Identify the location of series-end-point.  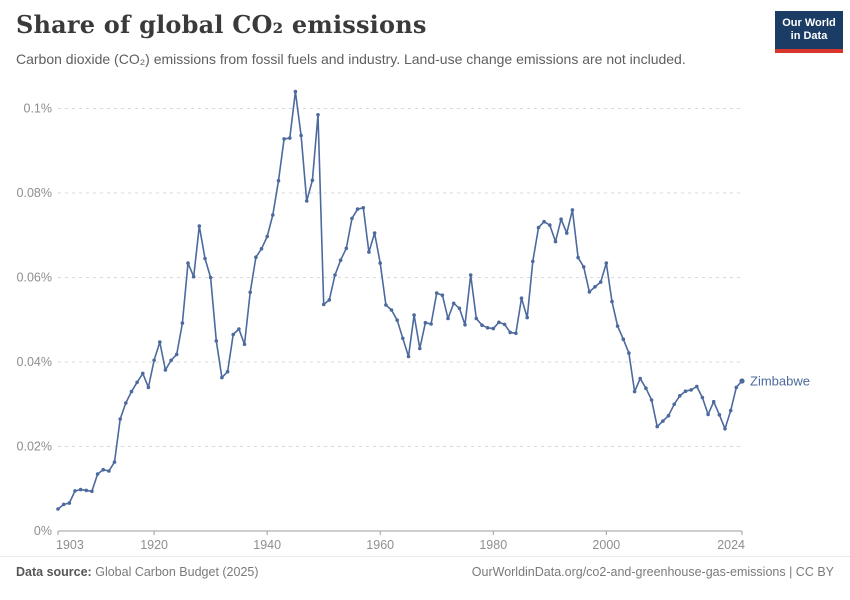
(742, 381).